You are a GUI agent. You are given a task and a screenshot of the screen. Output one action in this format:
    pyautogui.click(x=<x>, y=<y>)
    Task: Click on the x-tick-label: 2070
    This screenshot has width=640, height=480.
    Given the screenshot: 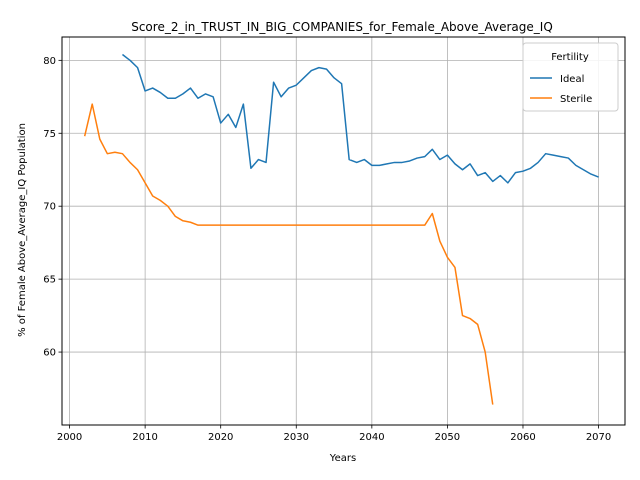 What is the action you would take?
    pyautogui.click(x=598, y=437)
    